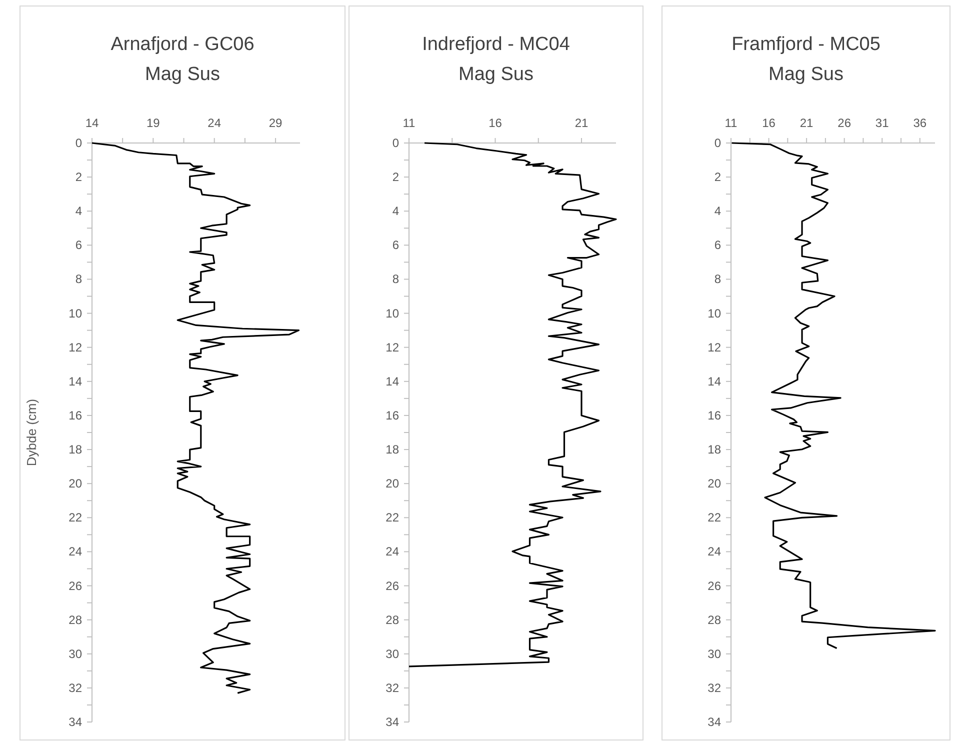  I want to click on line-series, so click(833, 396).